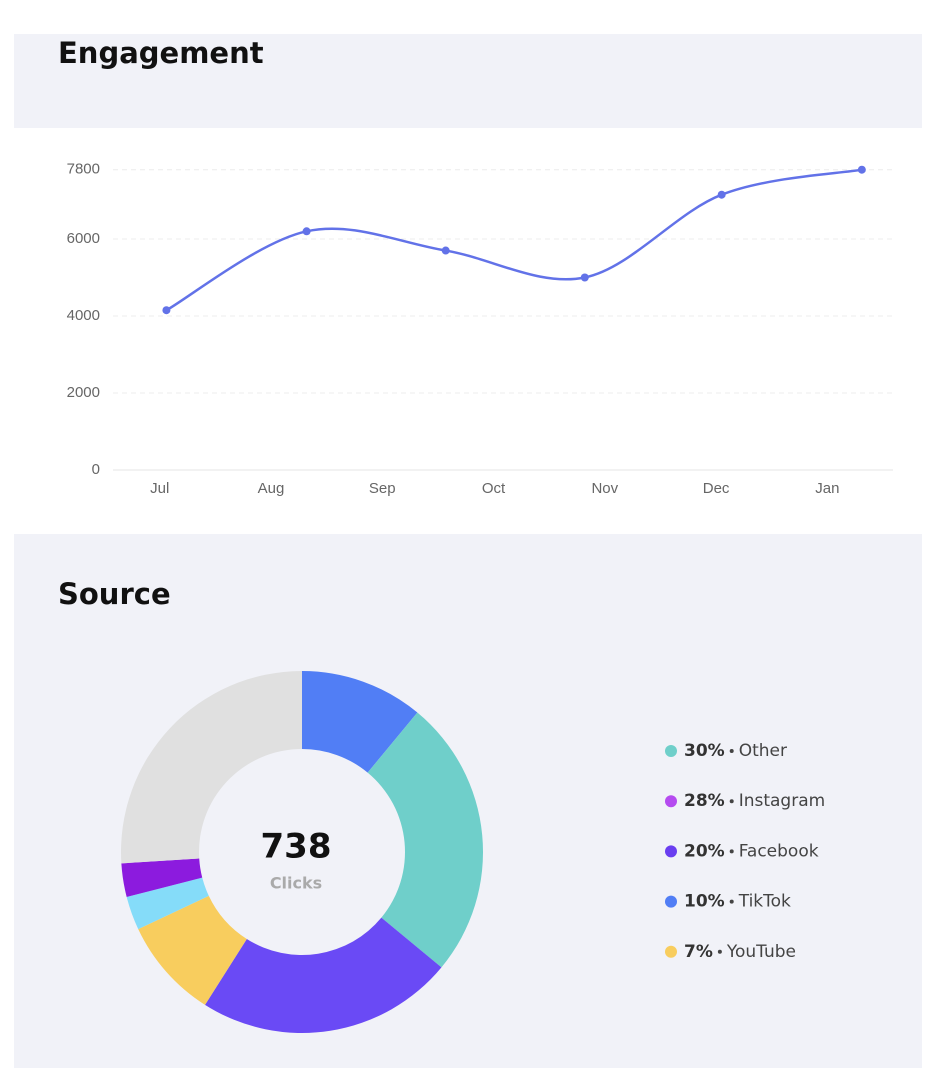 Image resolution: width=938 pixels, height=1084 pixels. What do you see at coordinates (763, 751) in the screenshot?
I see `legend-name: Other` at bounding box center [763, 751].